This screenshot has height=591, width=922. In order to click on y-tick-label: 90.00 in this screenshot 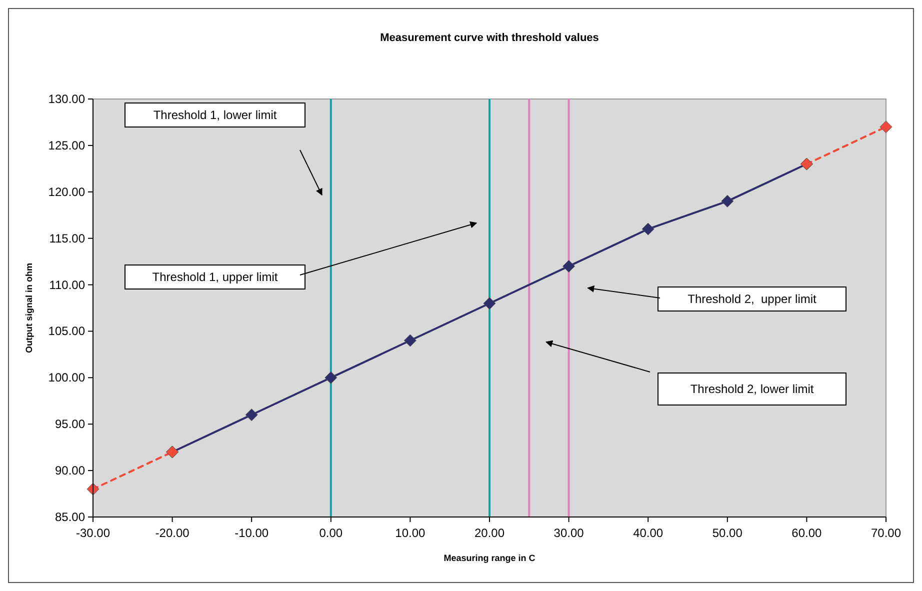, I will do `click(70, 471)`.